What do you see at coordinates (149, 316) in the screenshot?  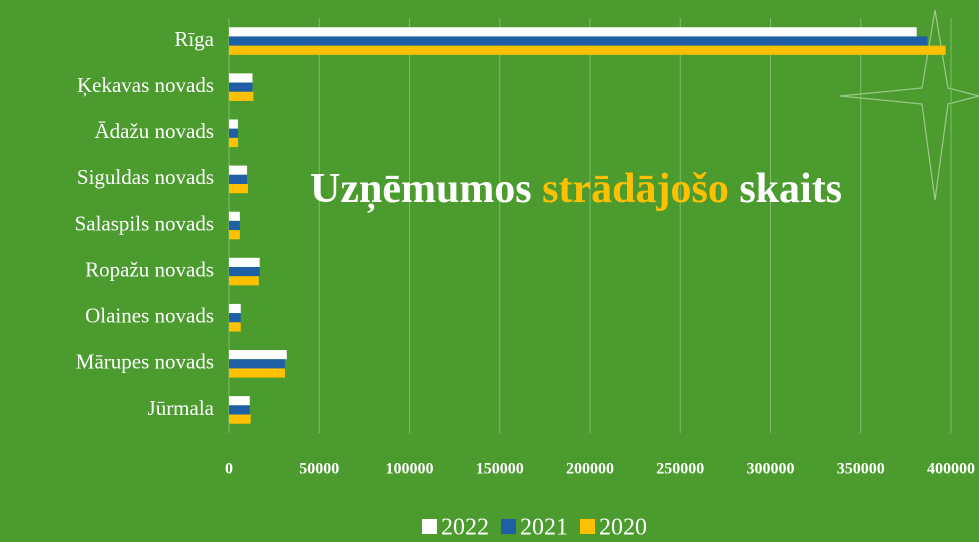 I see `y-tick-label: Olaines novads` at bounding box center [149, 316].